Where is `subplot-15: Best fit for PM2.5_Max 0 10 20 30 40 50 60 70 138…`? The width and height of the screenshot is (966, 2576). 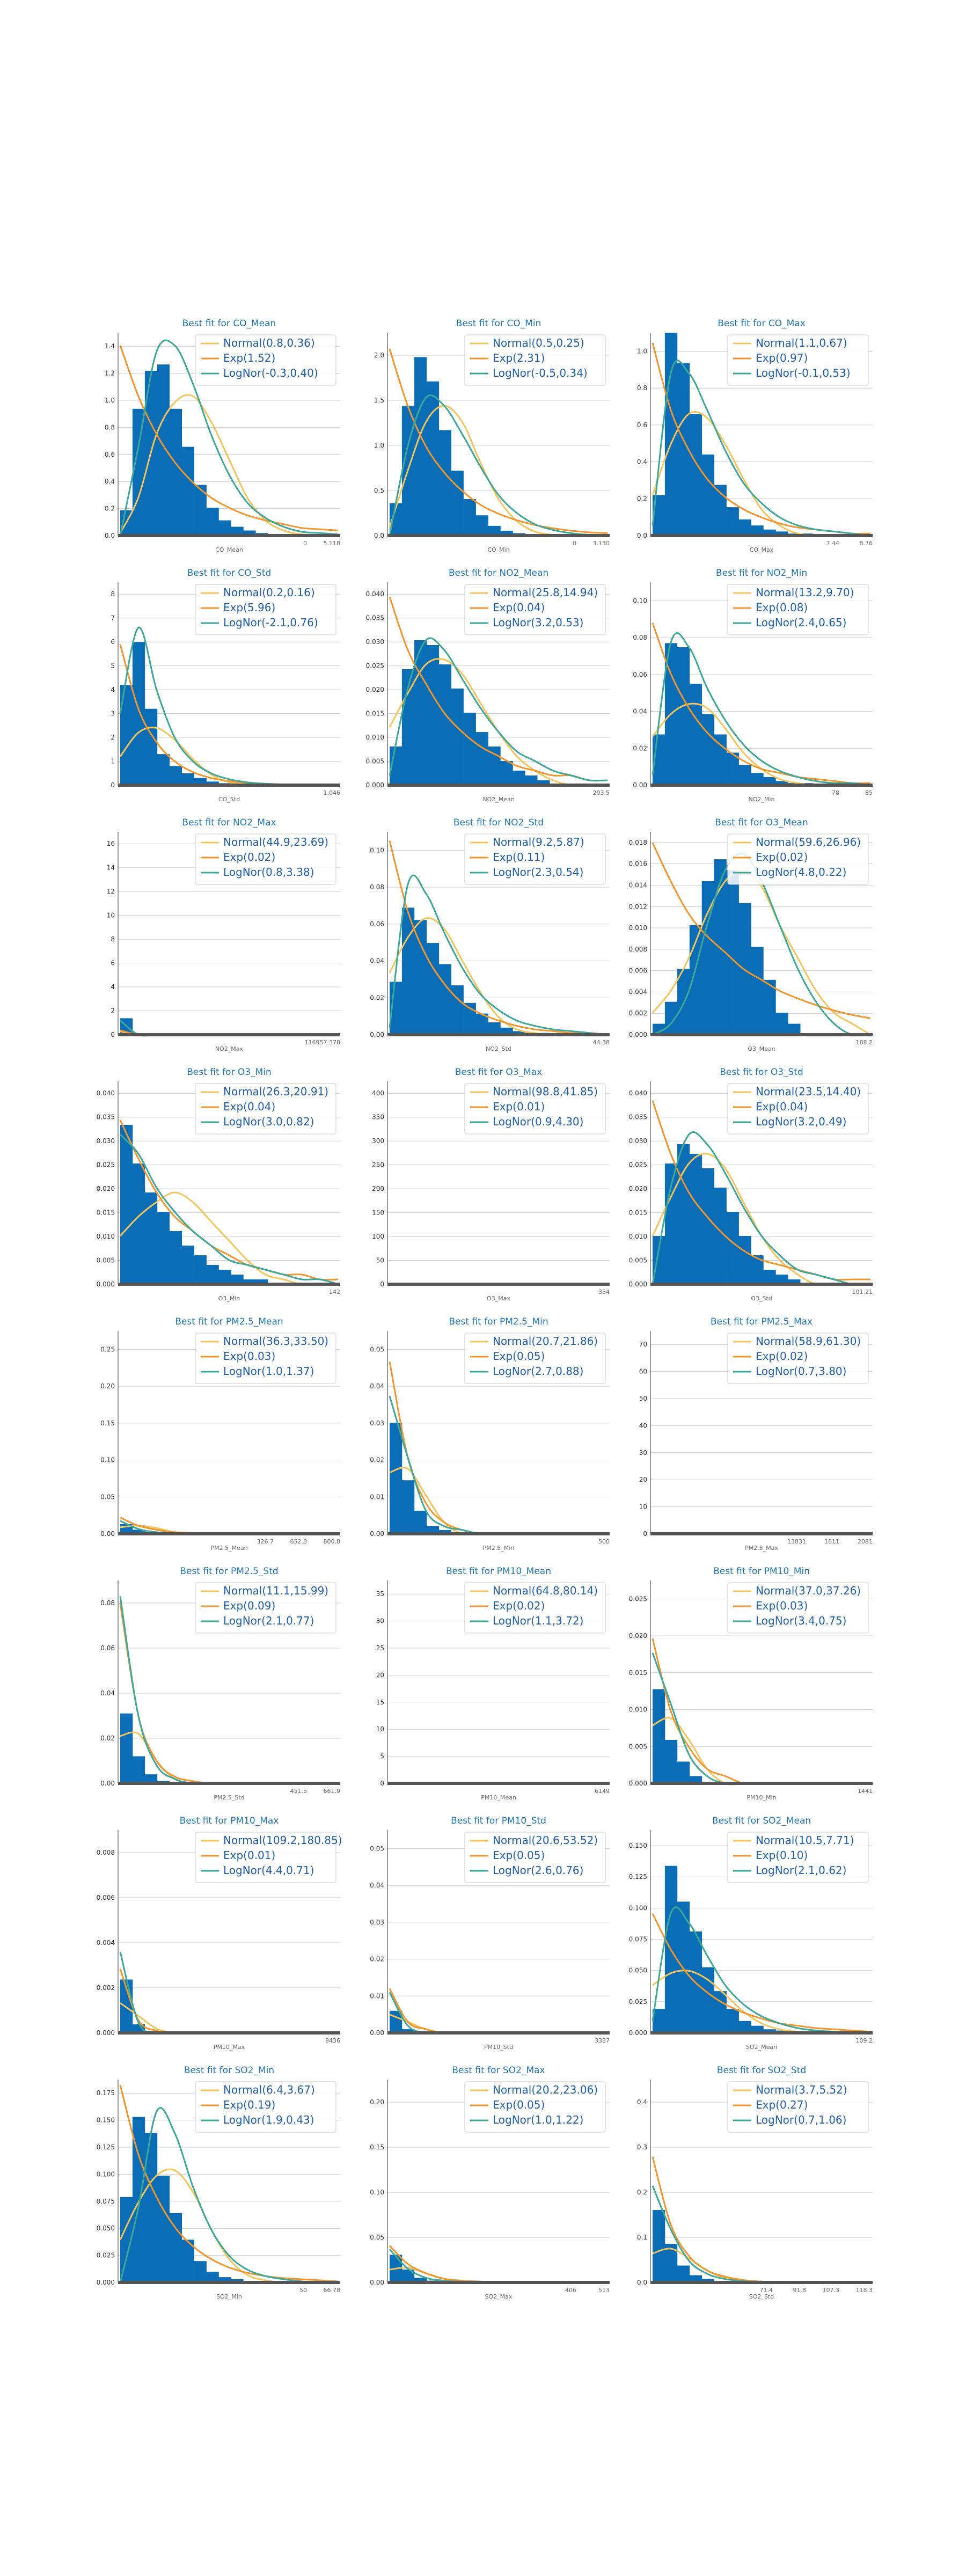 subplot-15: Best fit for PM2.5_Max 0 10 20 30 40 50 60 70 138… is located at coordinates (756, 1434).